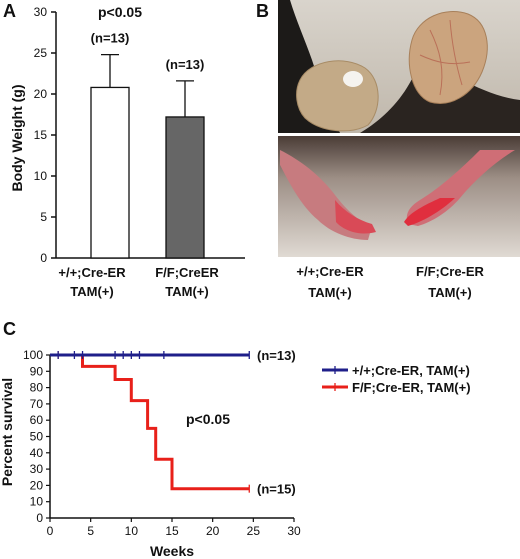 The width and height of the screenshot is (520, 559). I want to click on paw-photo, so click(399, 196).